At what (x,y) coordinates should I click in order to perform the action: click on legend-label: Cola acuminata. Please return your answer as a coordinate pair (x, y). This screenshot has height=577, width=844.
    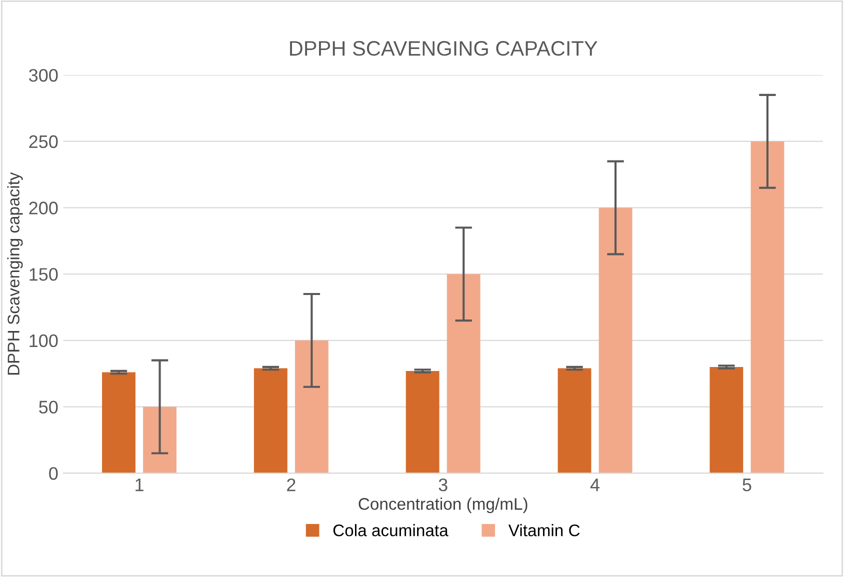
    Looking at the image, I should click on (390, 530).